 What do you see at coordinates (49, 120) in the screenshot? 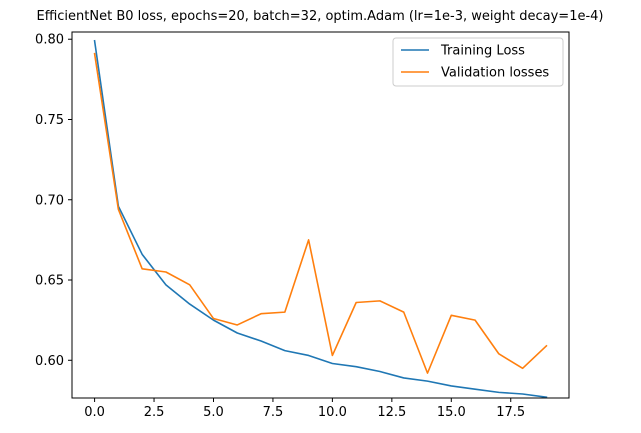
I see `y-tick-label: 0.75` at bounding box center [49, 120].